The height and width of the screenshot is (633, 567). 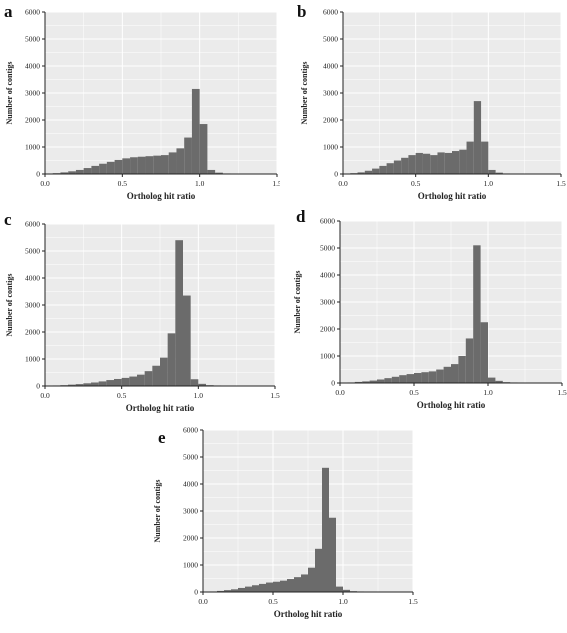 I want to click on panel-label-b: b, so click(x=301, y=12).